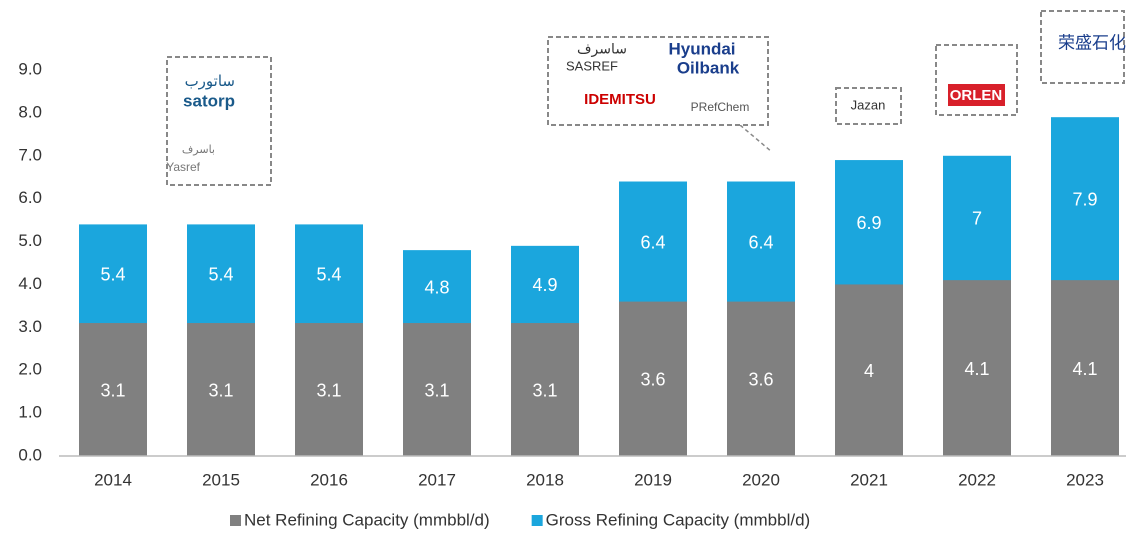  What do you see at coordinates (1084, 199) in the screenshot?
I see `data-label: 7.9` at bounding box center [1084, 199].